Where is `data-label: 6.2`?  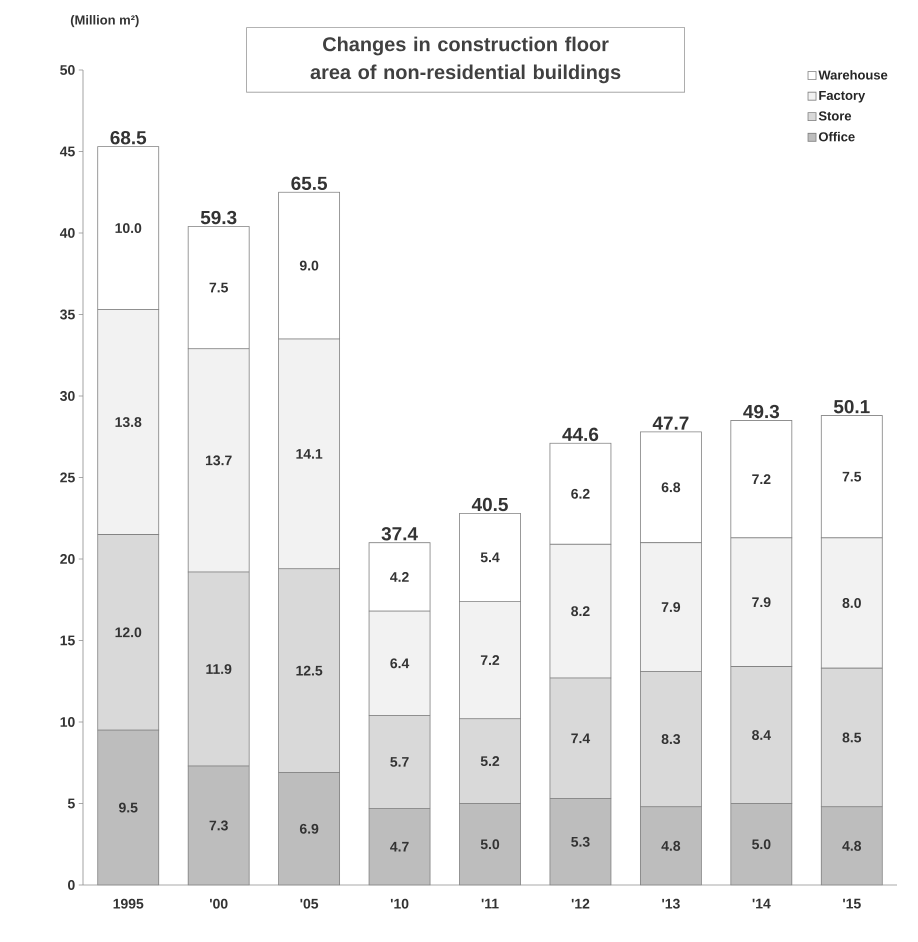
data-label: 6.2 is located at coordinates (580, 493).